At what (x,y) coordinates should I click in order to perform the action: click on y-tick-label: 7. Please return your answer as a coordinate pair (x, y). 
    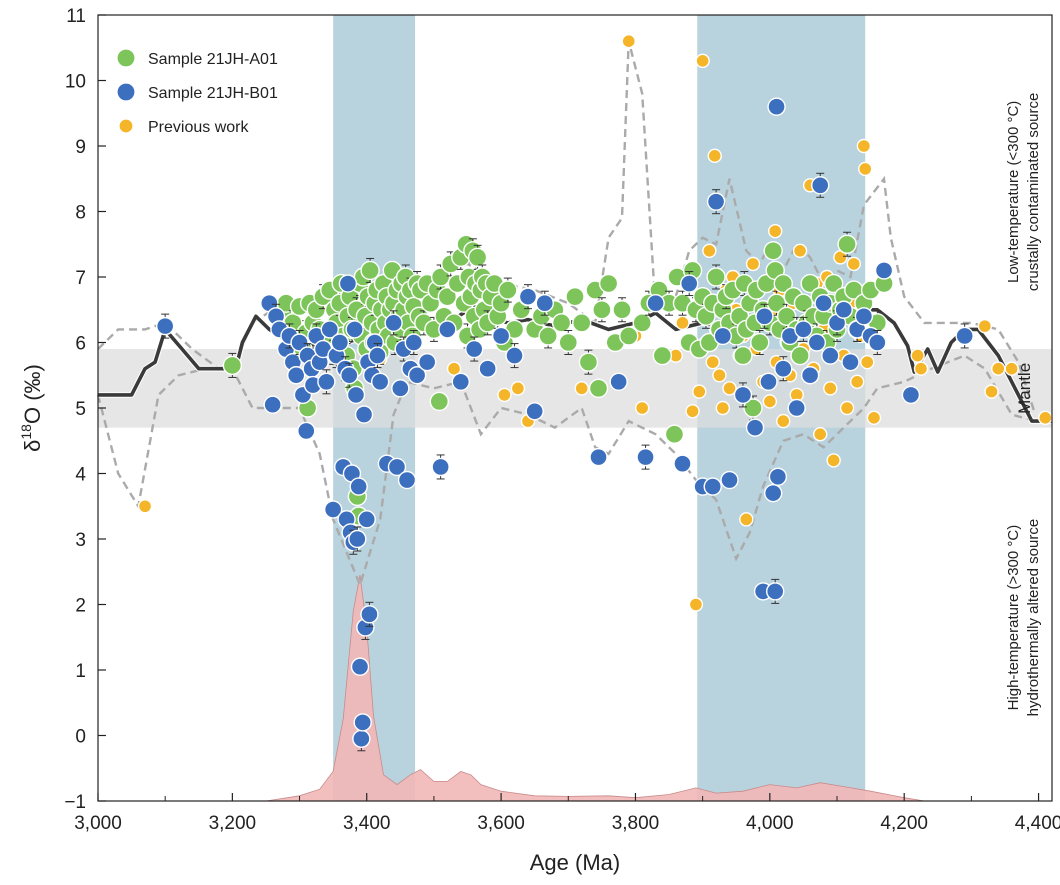
    Looking at the image, I should click on (80, 278).